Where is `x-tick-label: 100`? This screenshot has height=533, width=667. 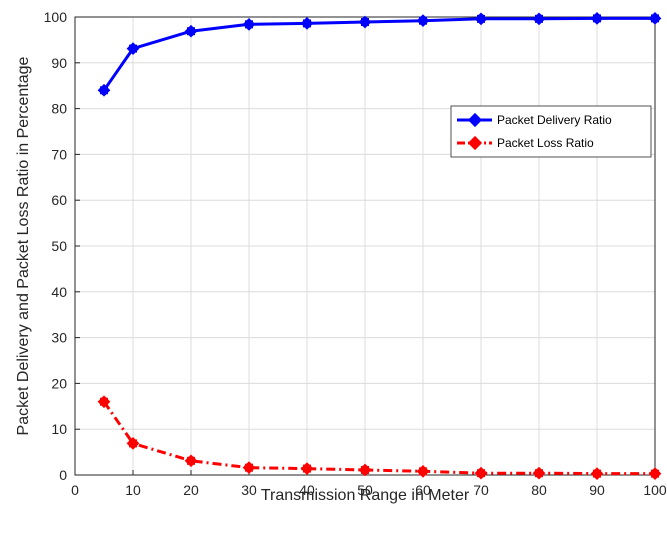
x-tick-label: 100 is located at coordinates (655, 490).